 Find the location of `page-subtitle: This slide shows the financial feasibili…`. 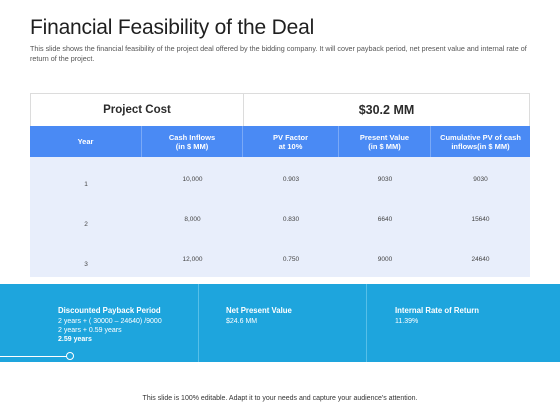

page-subtitle: This slide shows the financial feasibili… is located at coordinates (278, 53).